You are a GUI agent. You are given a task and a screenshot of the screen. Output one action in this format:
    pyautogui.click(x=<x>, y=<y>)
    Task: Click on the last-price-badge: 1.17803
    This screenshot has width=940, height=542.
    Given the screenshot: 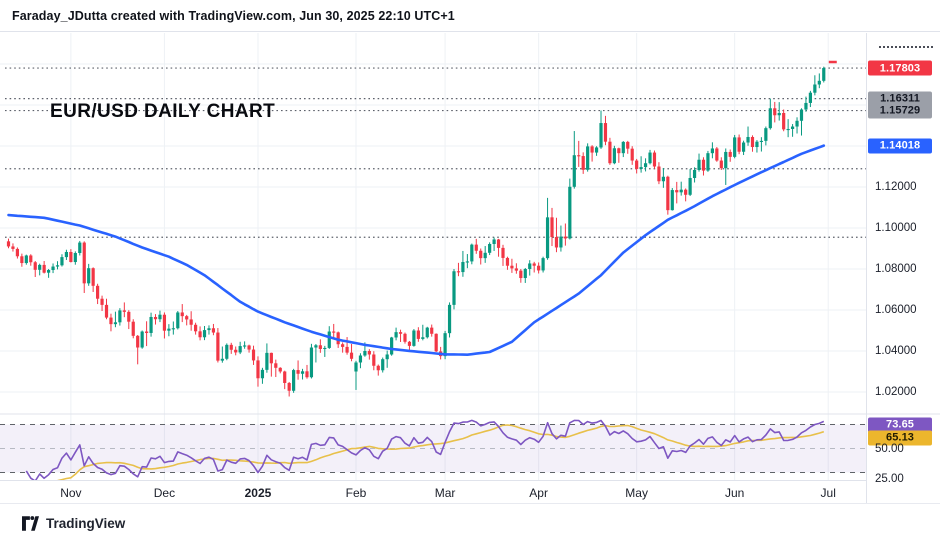 What is the action you would take?
    pyautogui.click(x=900, y=68)
    